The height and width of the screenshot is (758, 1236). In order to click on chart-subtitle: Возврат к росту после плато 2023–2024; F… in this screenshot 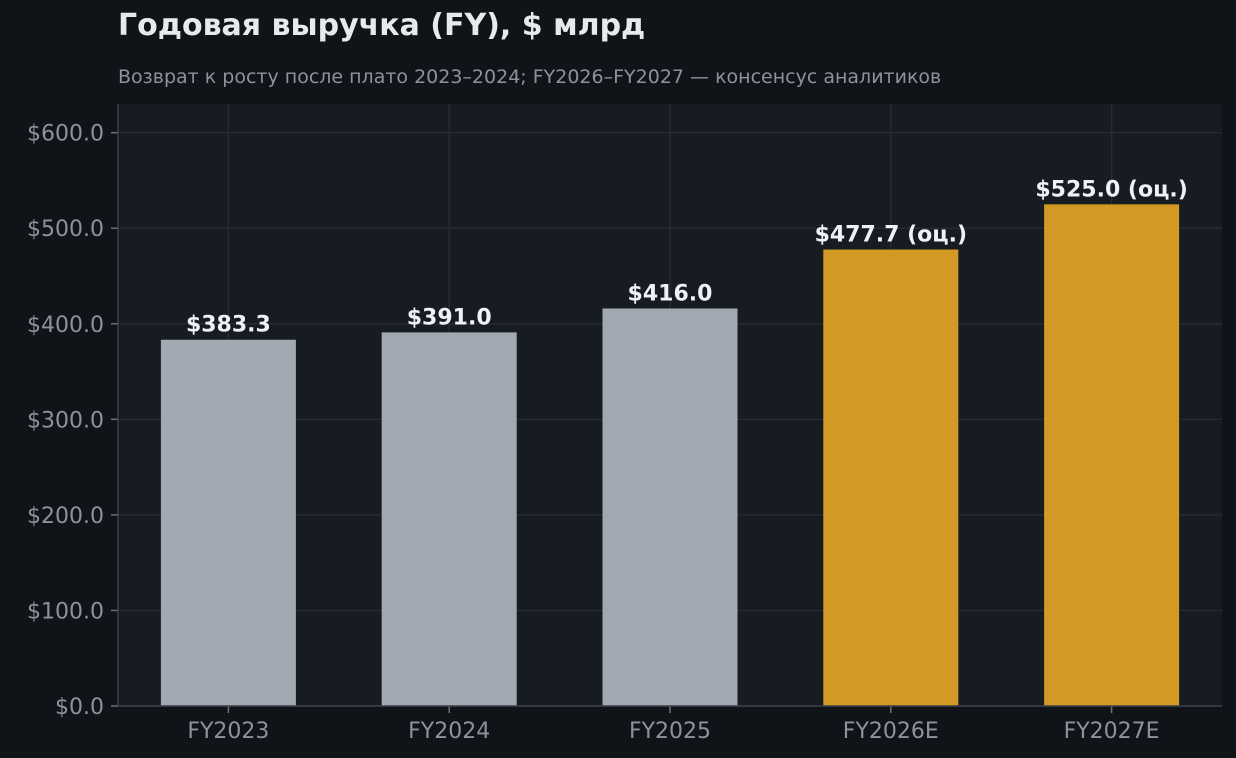, I will do `click(530, 77)`.